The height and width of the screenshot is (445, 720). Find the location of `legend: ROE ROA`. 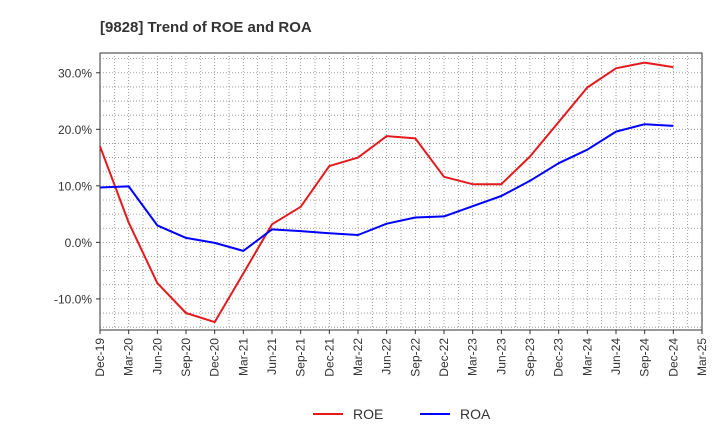

legend: ROE ROA is located at coordinates (402, 414).